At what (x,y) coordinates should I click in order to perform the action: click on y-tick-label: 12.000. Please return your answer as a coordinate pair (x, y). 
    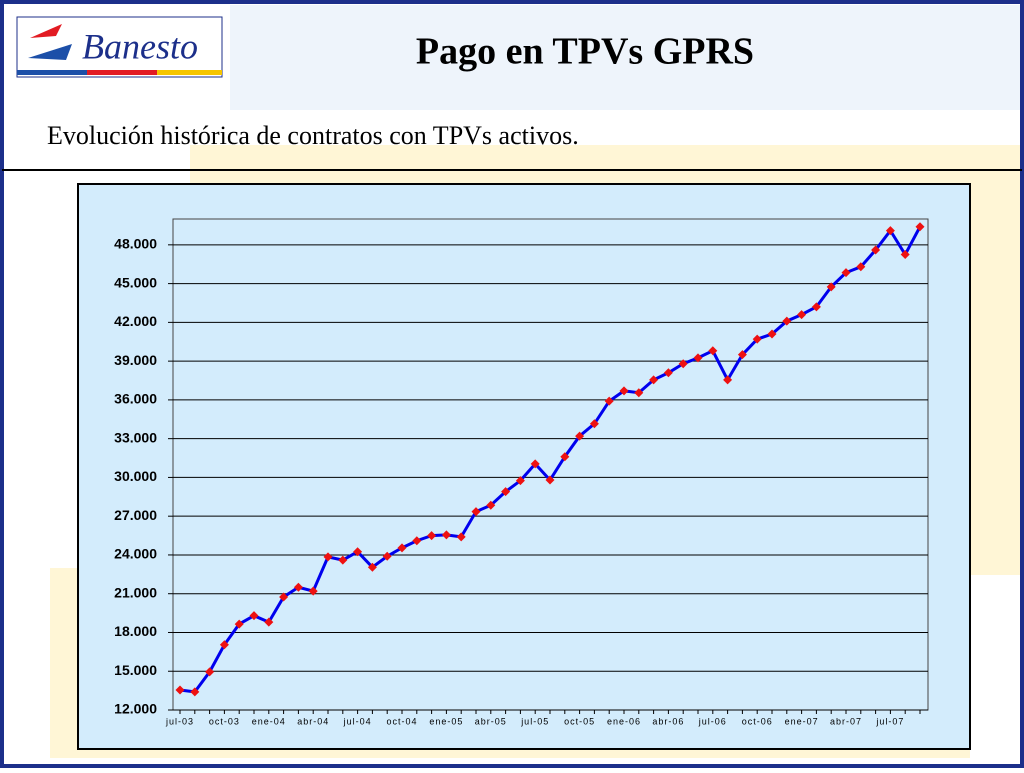
    Looking at the image, I should click on (135, 709).